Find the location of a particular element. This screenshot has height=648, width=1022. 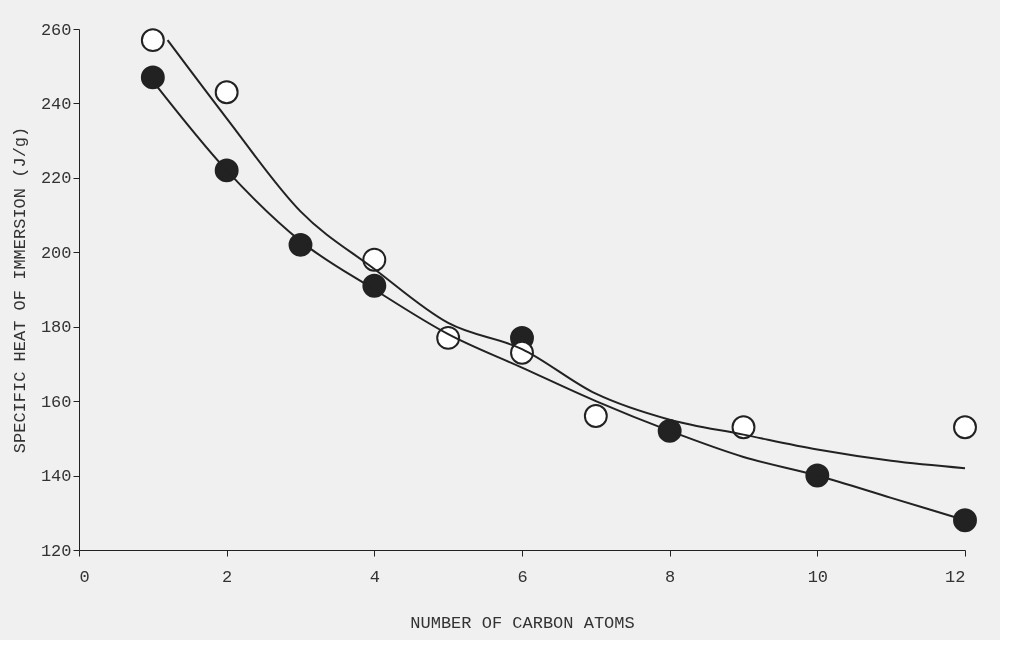

x-tick-label: 4 is located at coordinates (374, 577).